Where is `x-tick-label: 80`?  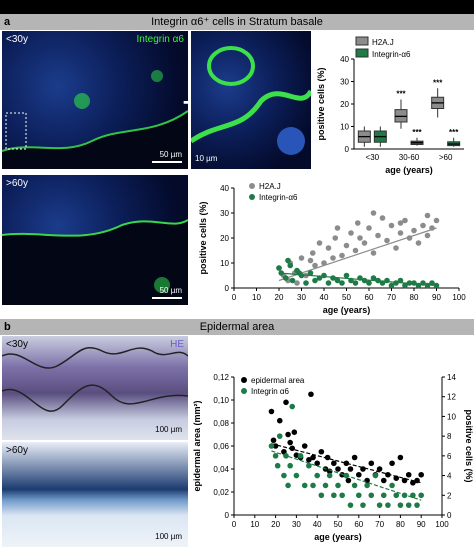 x-tick-label: 80 is located at coordinates (400, 524).